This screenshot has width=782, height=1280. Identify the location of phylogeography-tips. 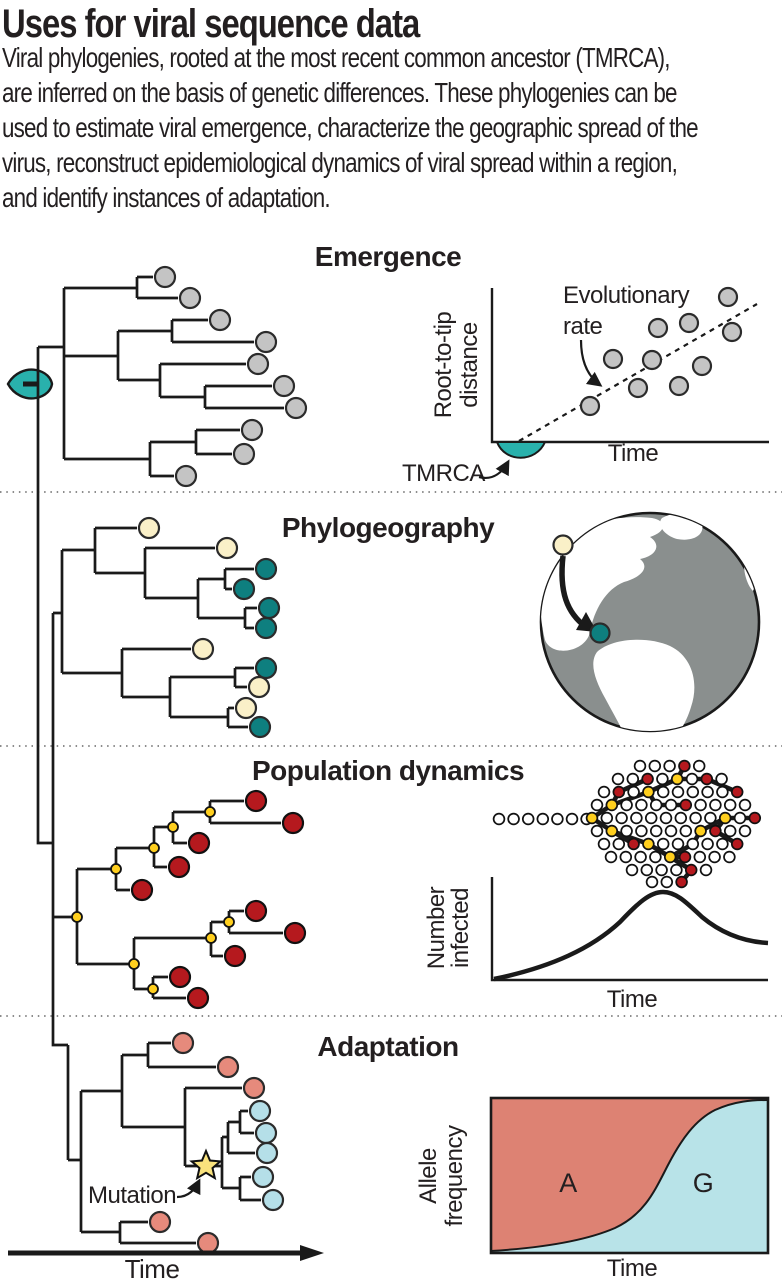
(209, 627).